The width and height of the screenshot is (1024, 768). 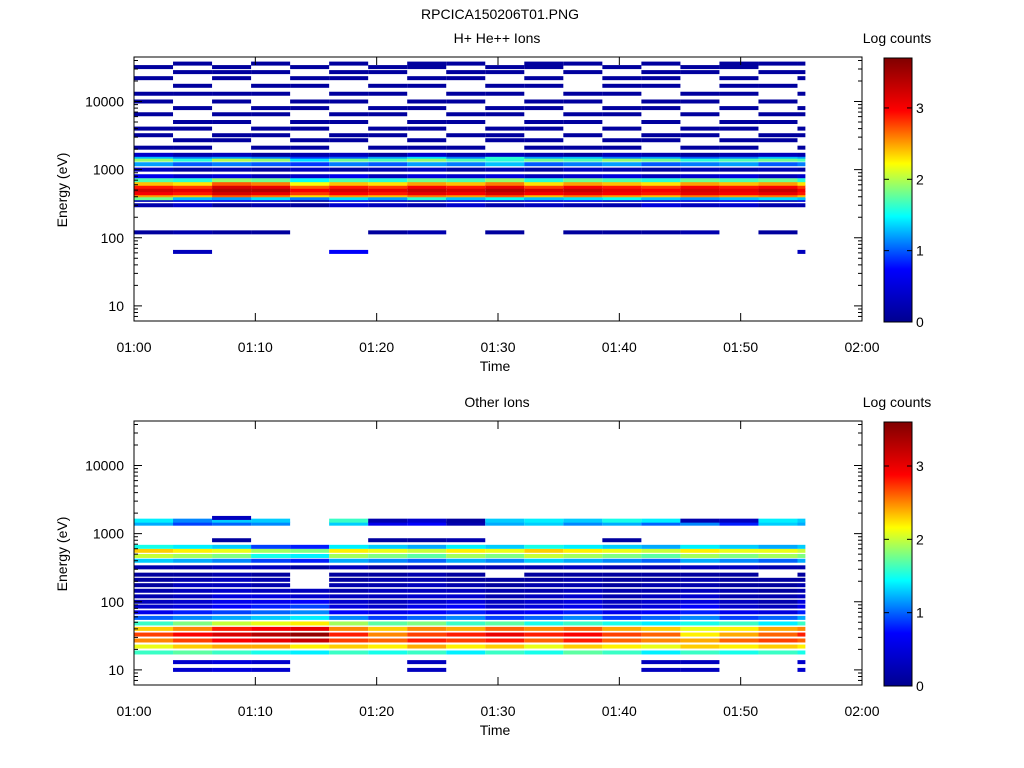 What do you see at coordinates (497, 38) in the screenshot?
I see `panel-title: H+ He++ Ions` at bounding box center [497, 38].